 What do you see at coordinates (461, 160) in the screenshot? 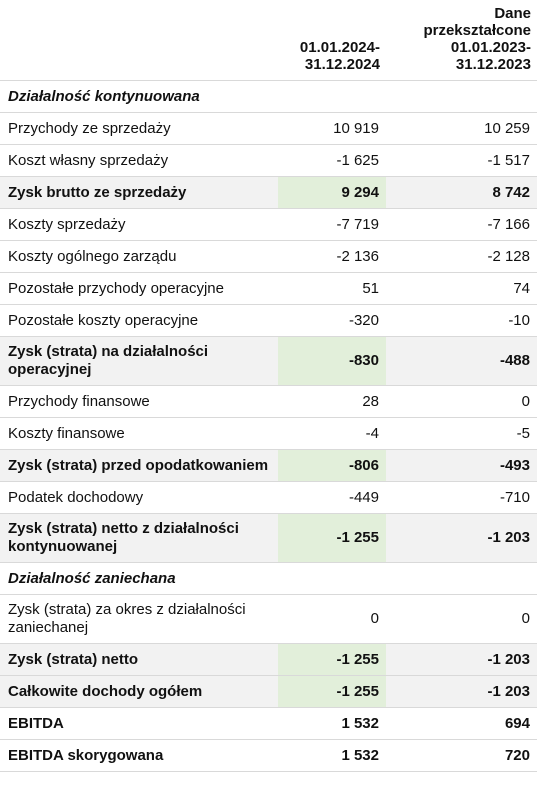
I see `row-value: -1 517` at bounding box center [461, 160].